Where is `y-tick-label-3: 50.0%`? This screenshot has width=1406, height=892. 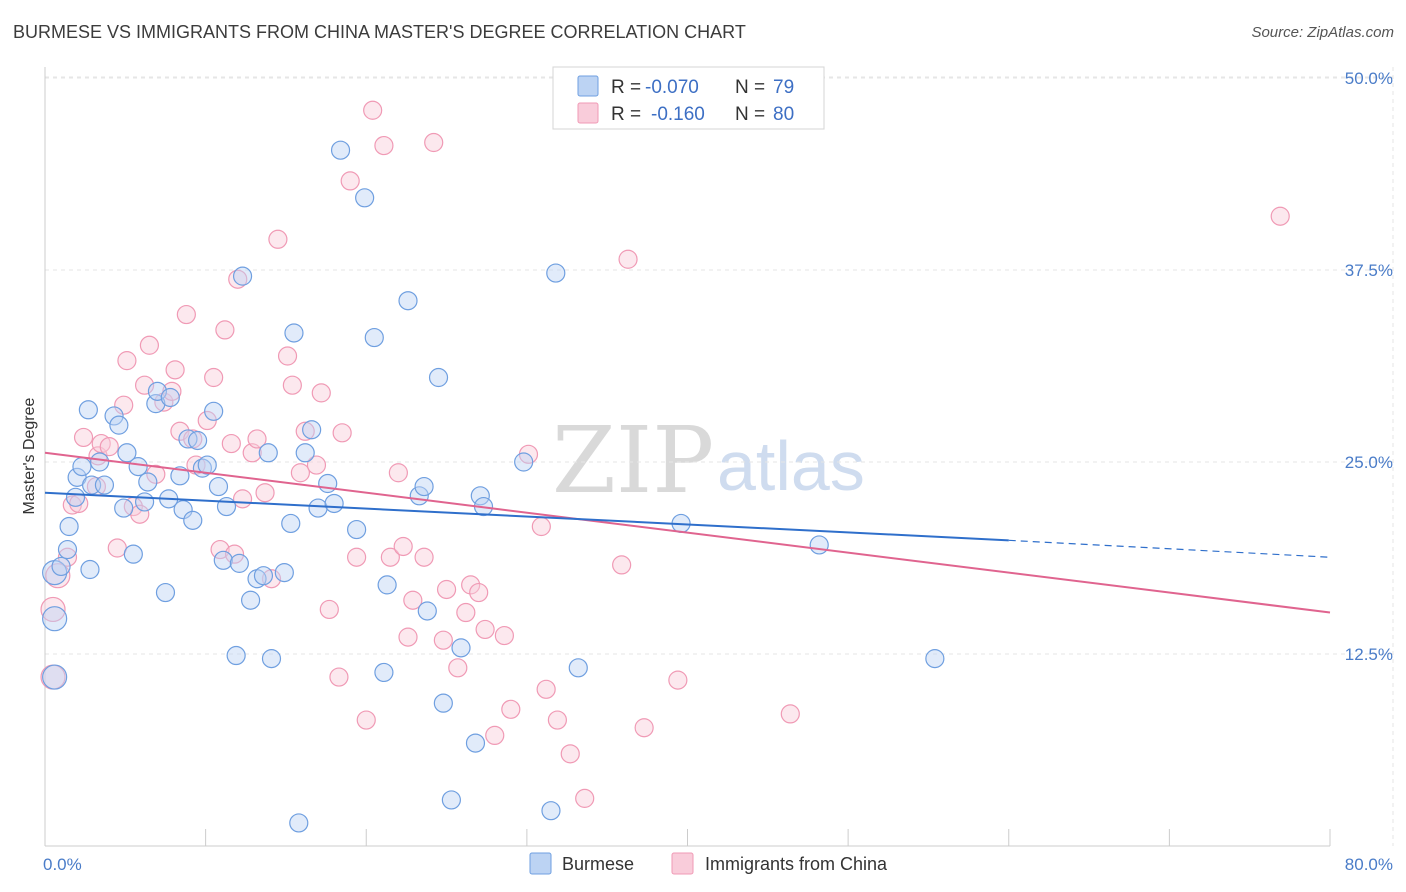
y-tick-label-3: 50.0% is located at coordinates (1369, 78).